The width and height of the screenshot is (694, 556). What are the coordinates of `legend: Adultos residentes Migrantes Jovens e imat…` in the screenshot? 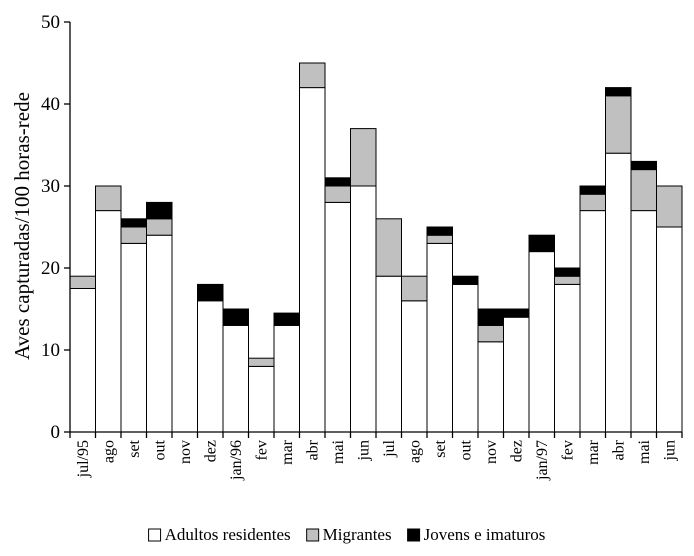 It's located at (347, 534).